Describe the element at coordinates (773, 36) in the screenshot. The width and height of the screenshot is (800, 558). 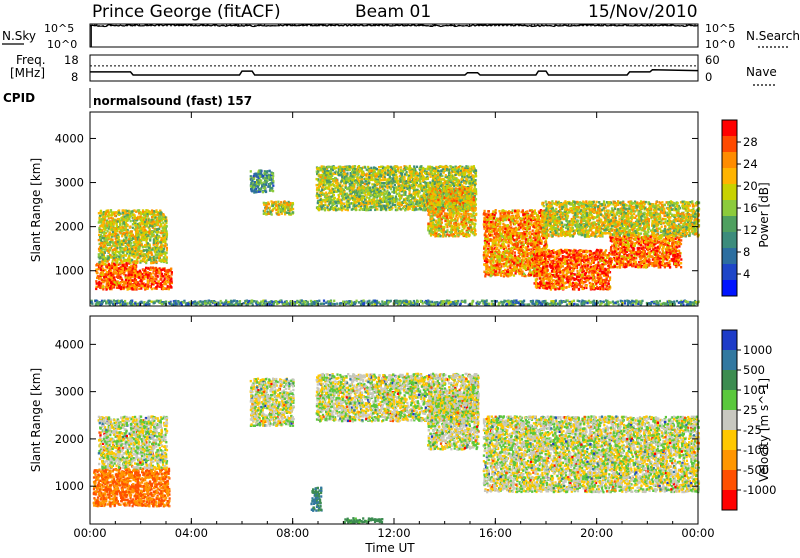
I see `noise-right-label: N.Search` at that location.